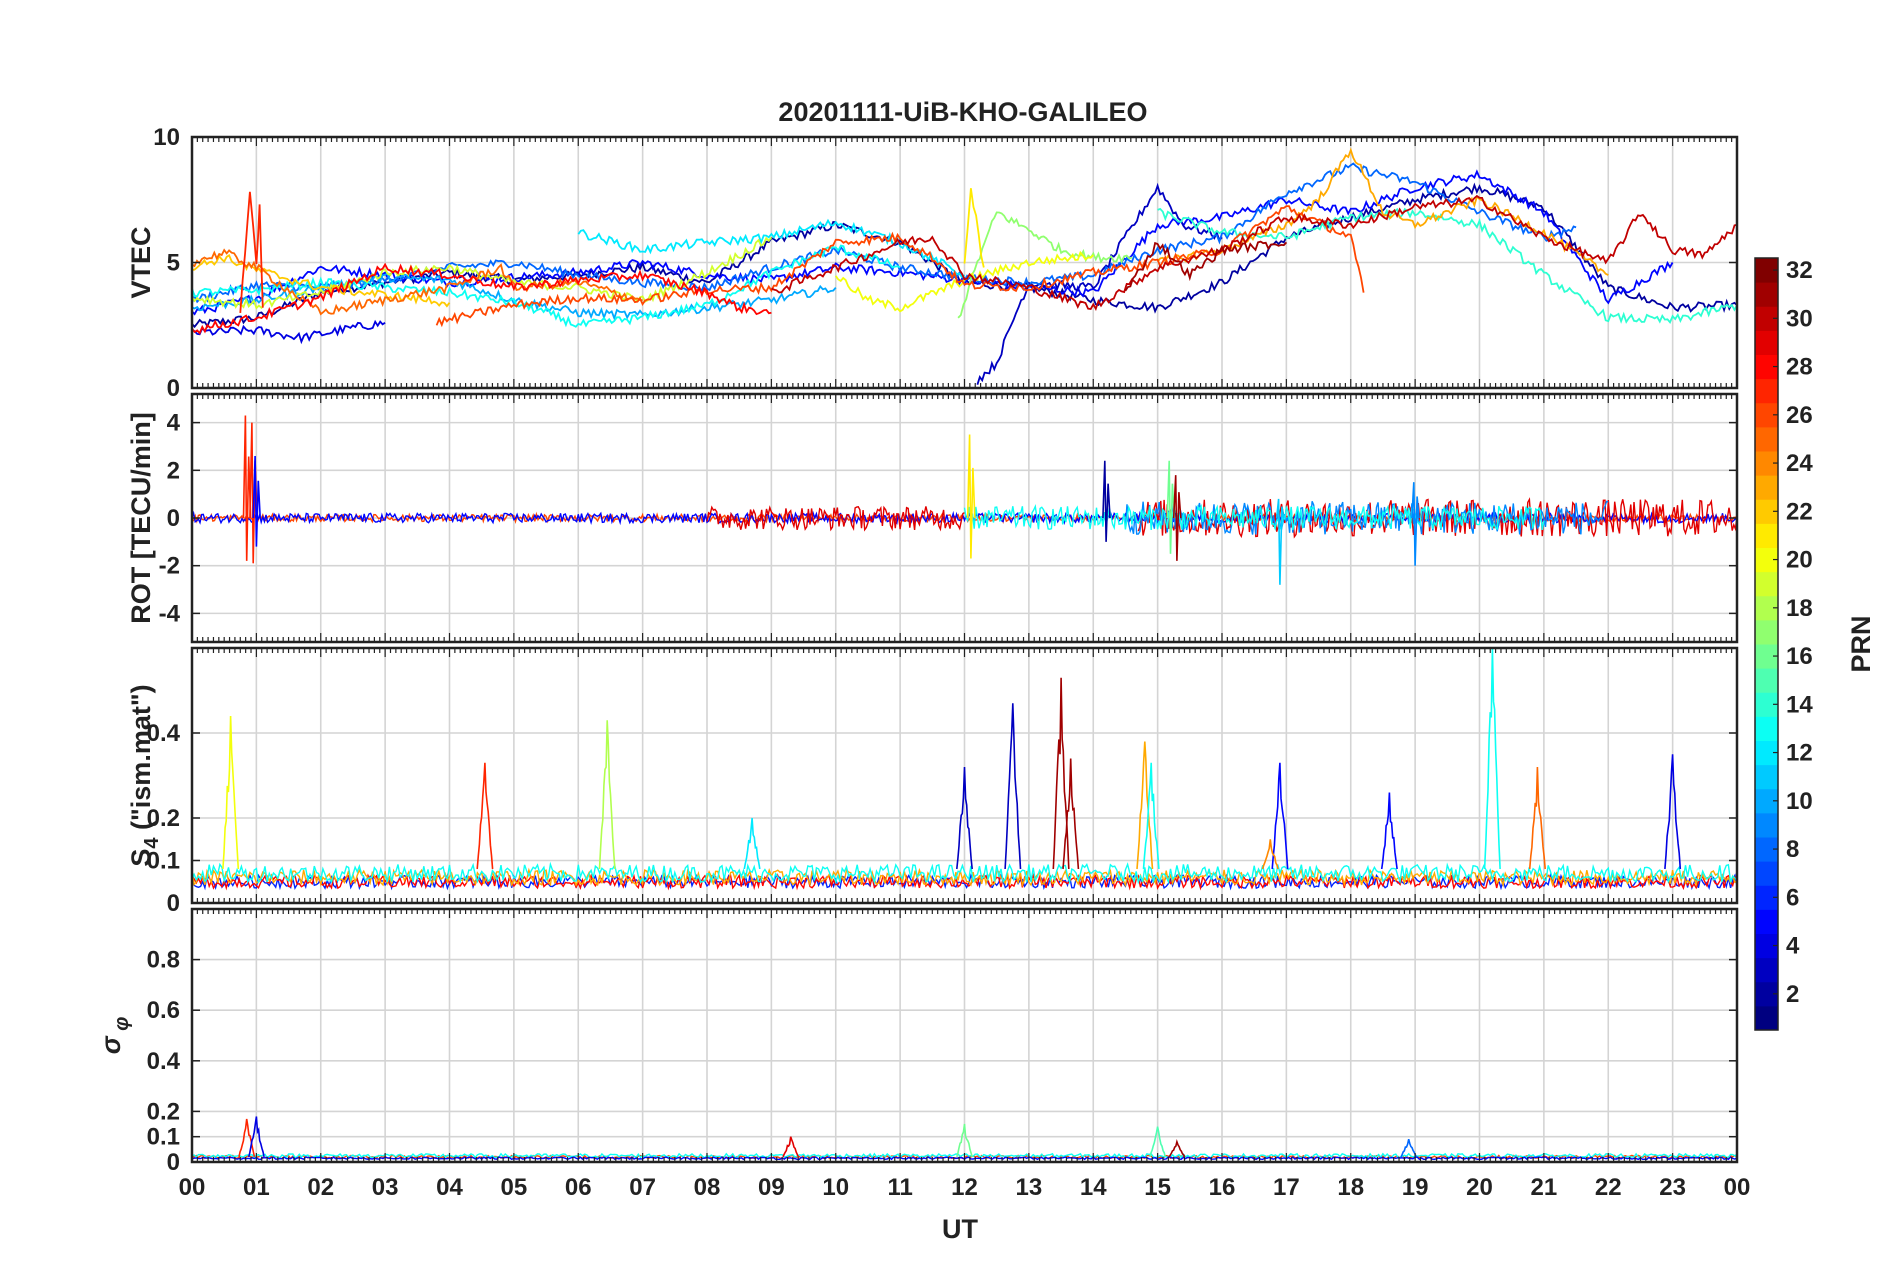  What do you see at coordinates (1792, 897) in the screenshot?
I see `colorbar-tick-label: 6` at bounding box center [1792, 897].